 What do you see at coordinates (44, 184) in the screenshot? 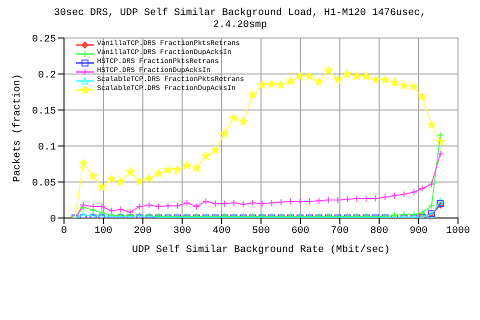
I see `y-tick-label: 0.05` at bounding box center [44, 184].